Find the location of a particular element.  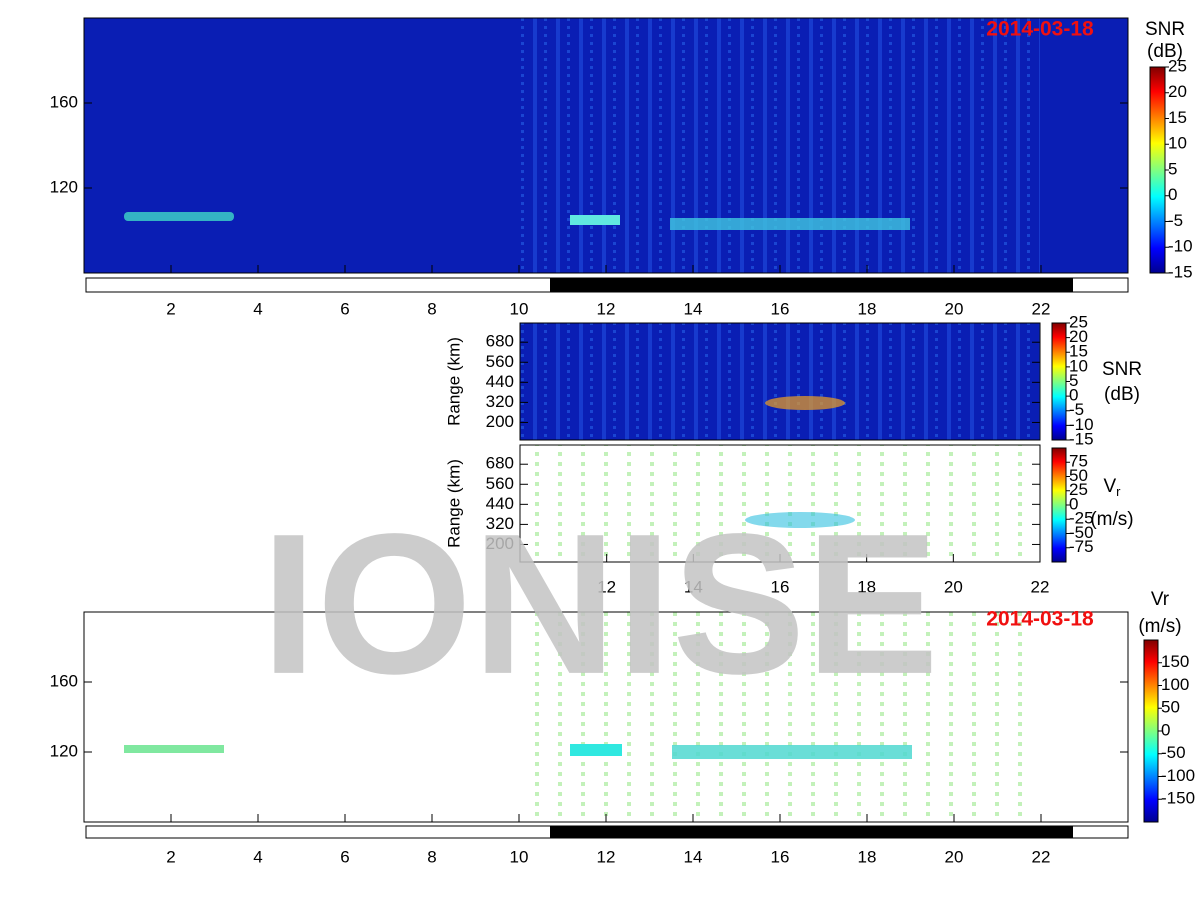

y-tick-label: 560 is located at coordinates (500, 483).